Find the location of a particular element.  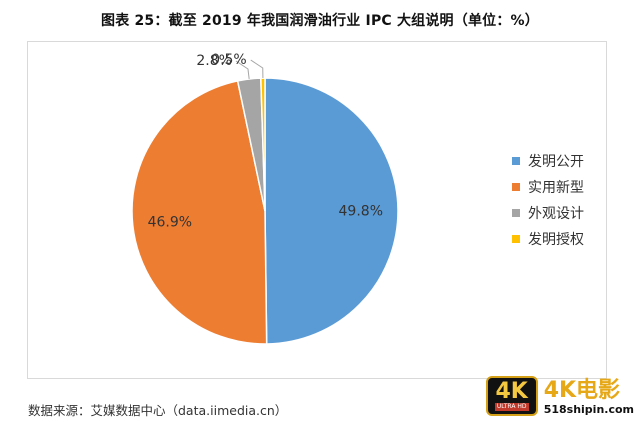

slice-label-2: 46.9% is located at coordinates (170, 223).